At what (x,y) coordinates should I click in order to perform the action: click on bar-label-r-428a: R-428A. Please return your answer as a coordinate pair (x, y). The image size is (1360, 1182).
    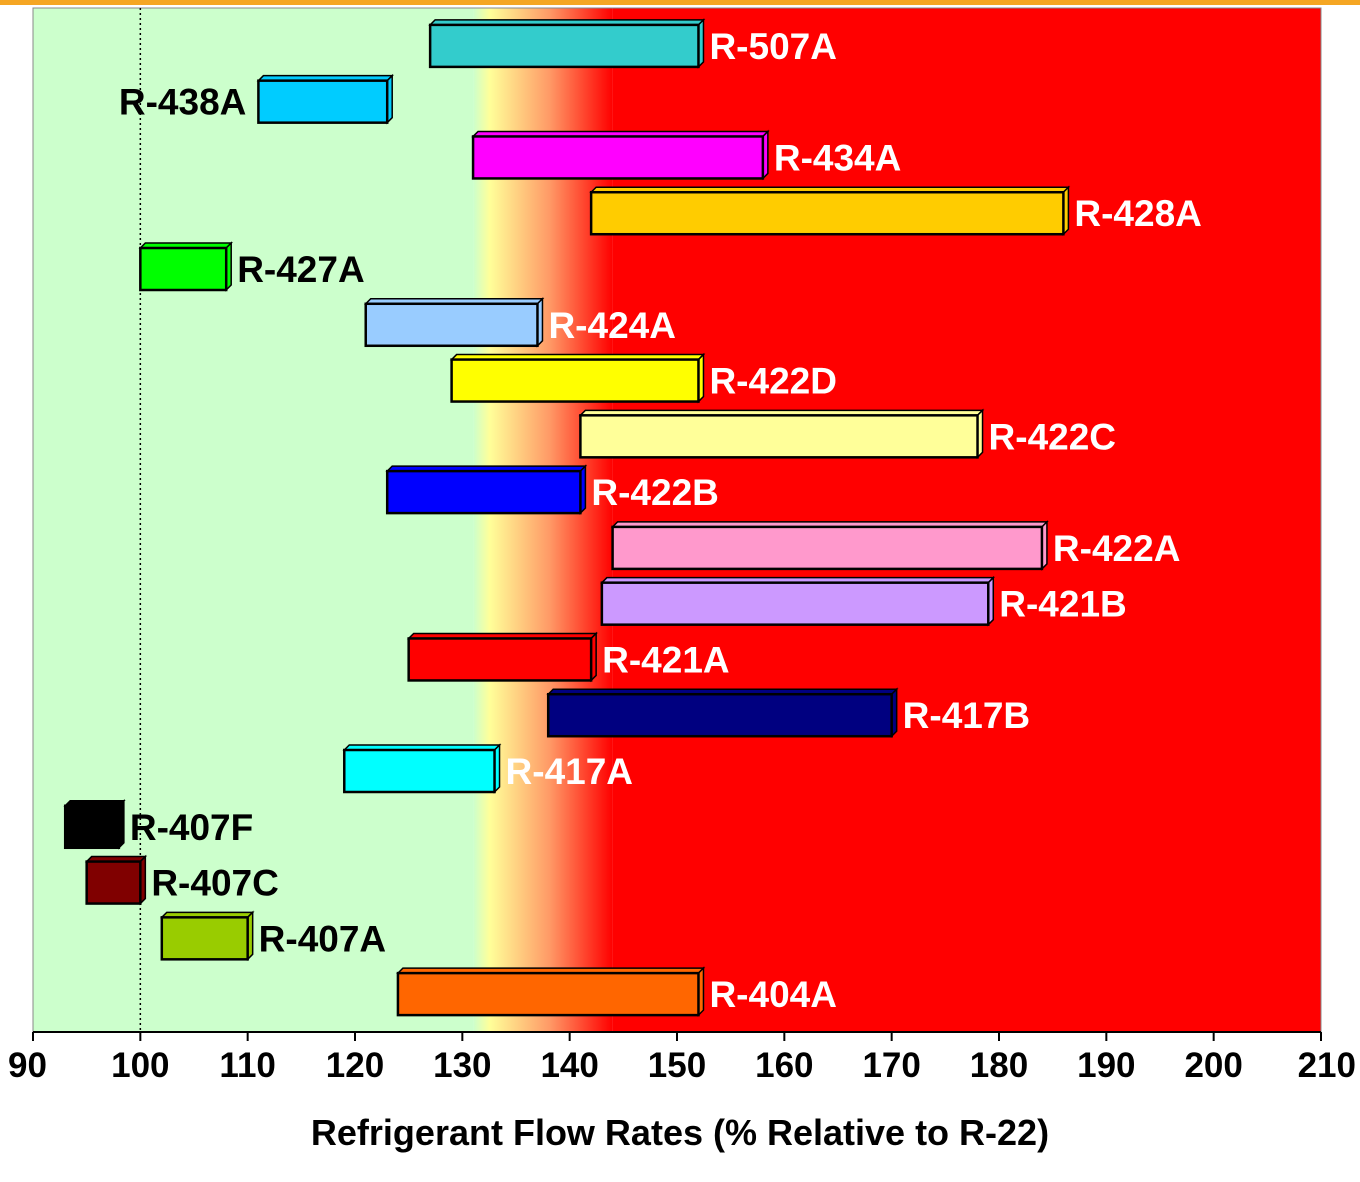
    Looking at the image, I should click on (1138, 213).